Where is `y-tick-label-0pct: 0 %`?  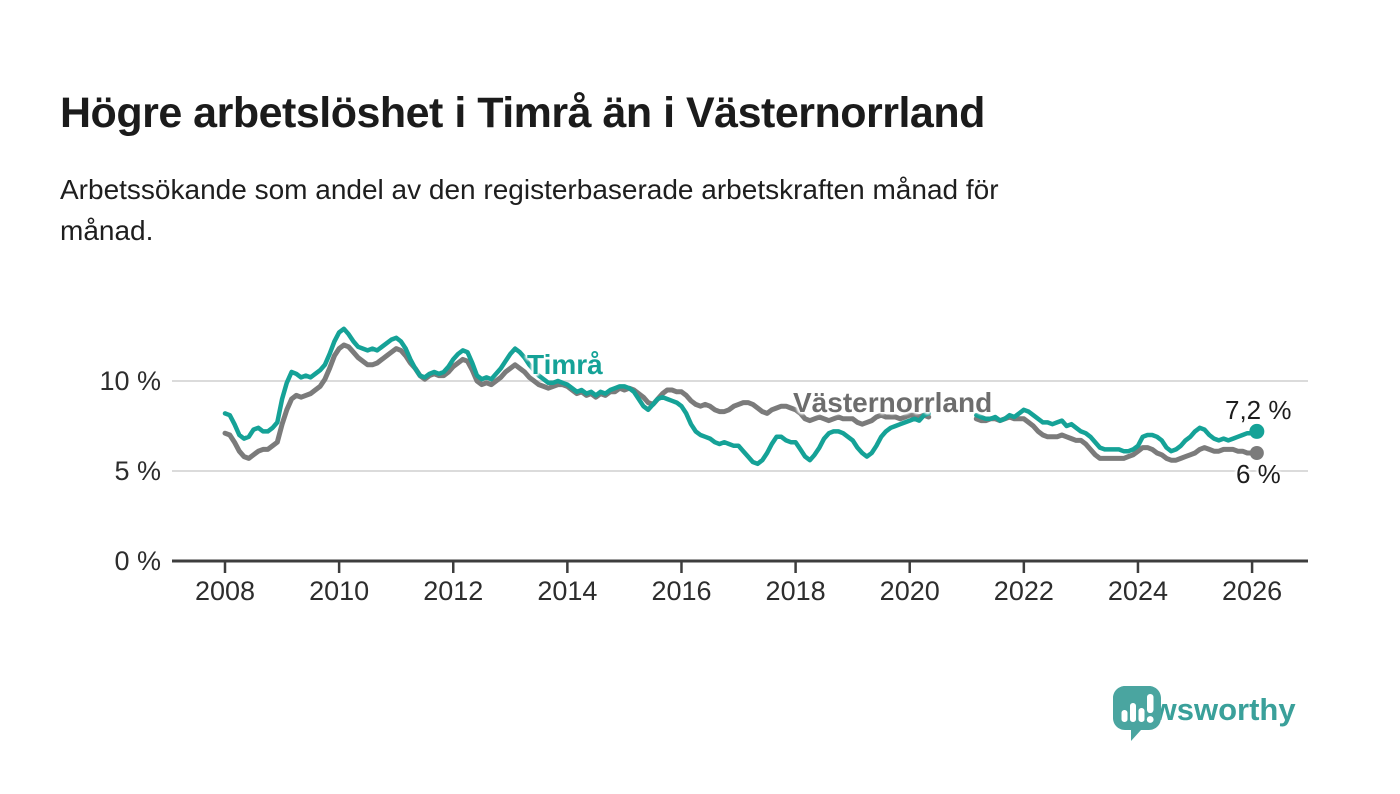 y-tick-label-0pct: 0 % is located at coordinates (137, 561).